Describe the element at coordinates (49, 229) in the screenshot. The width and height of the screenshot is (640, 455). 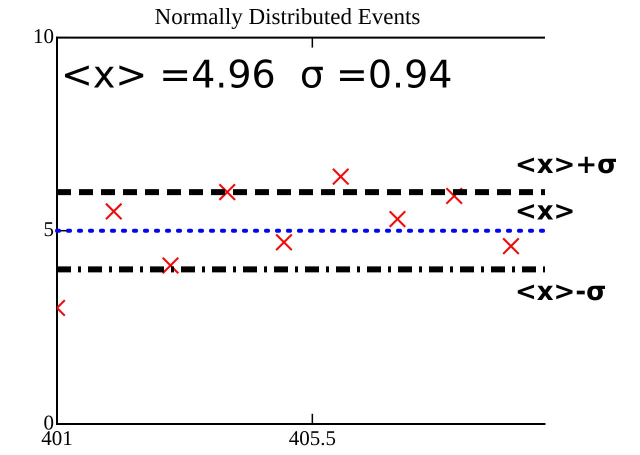
I see `y-tick-label: 5` at that location.